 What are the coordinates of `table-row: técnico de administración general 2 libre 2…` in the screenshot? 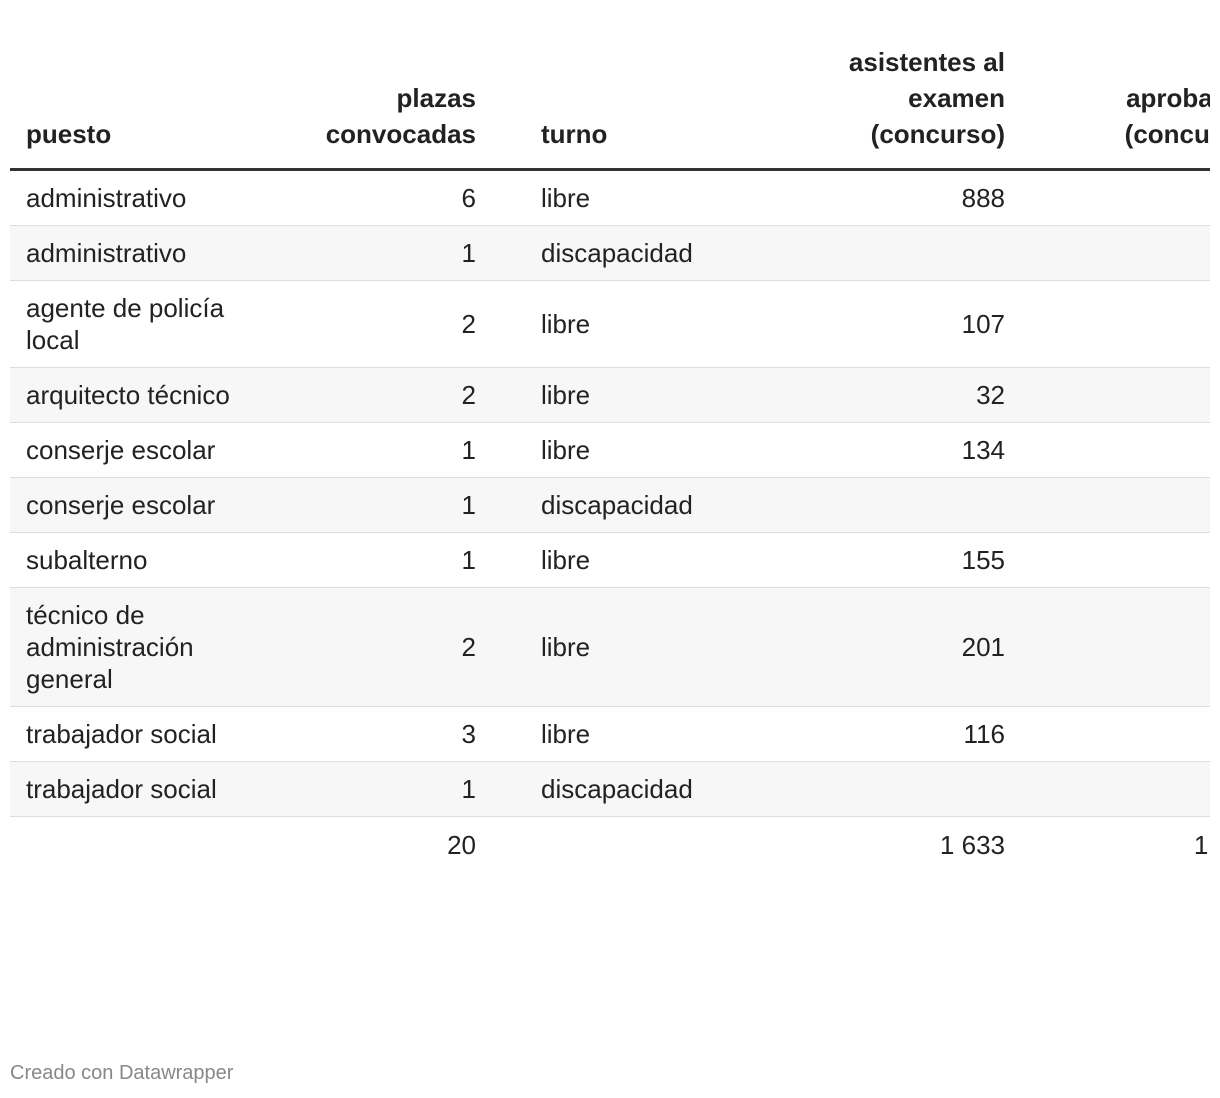 It's located at (610, 647).